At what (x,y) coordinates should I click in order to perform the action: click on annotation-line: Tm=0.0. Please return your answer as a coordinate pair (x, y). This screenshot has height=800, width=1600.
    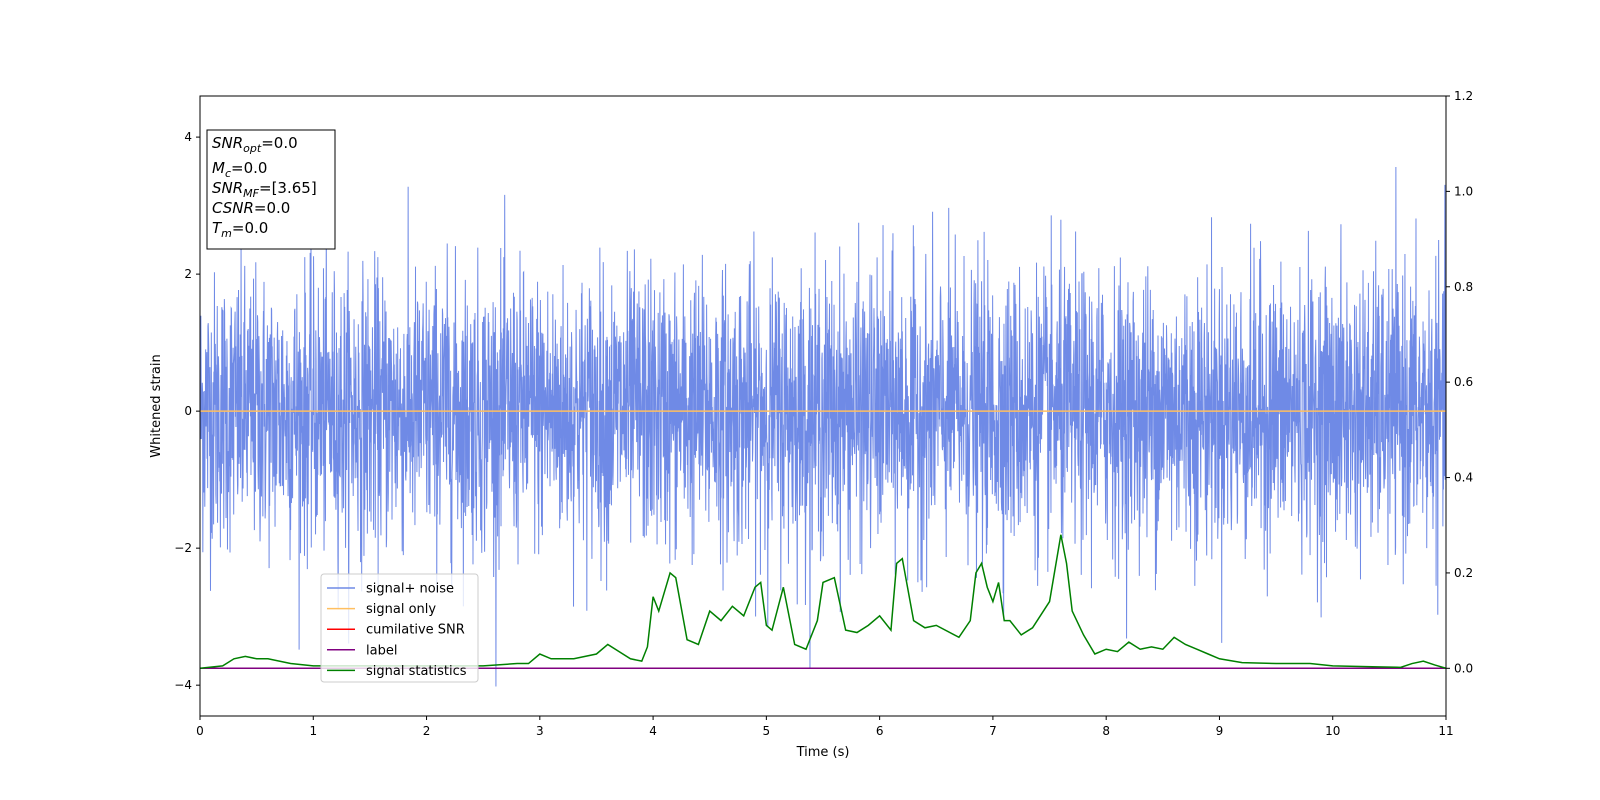
    Looking at the image, I should click on (240, 229).